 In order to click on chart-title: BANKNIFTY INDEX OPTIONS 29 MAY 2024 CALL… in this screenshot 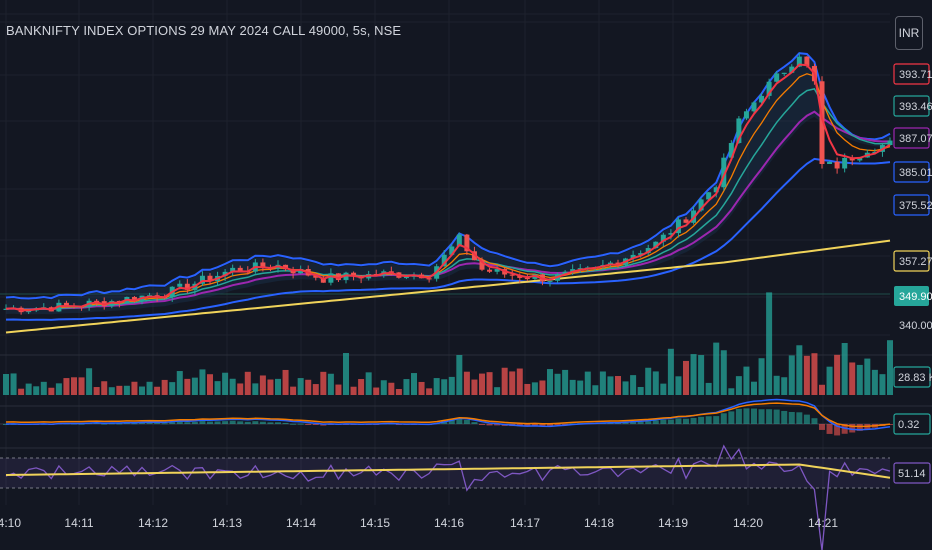, I will do `click(204, 30)`.